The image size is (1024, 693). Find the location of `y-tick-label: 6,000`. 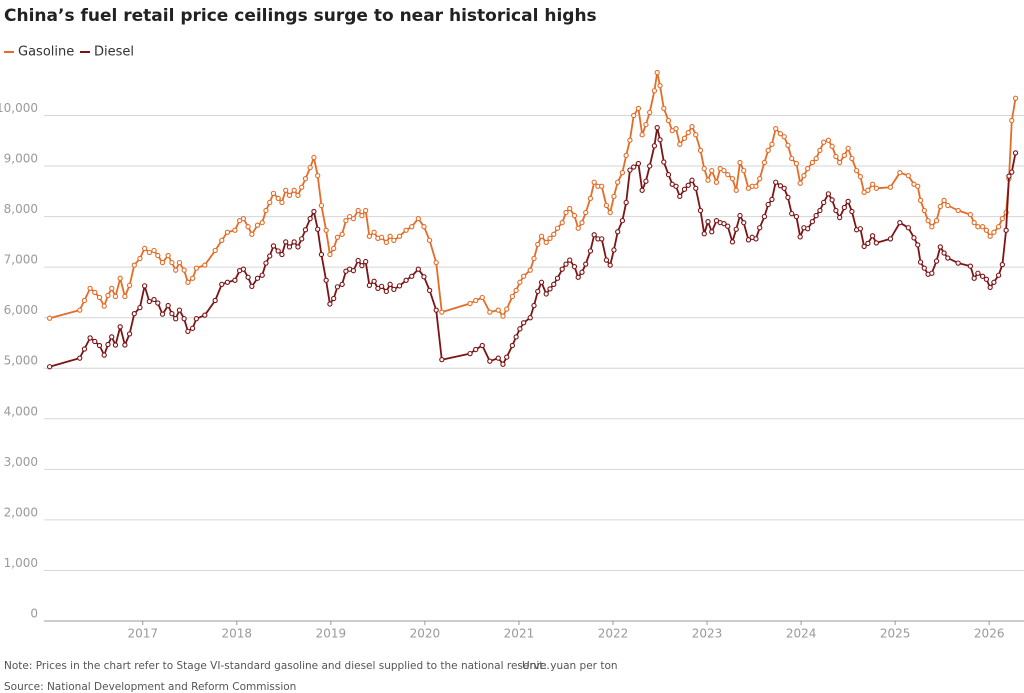

y-tick-label: 6,000 is located at coordinates (21, 310).